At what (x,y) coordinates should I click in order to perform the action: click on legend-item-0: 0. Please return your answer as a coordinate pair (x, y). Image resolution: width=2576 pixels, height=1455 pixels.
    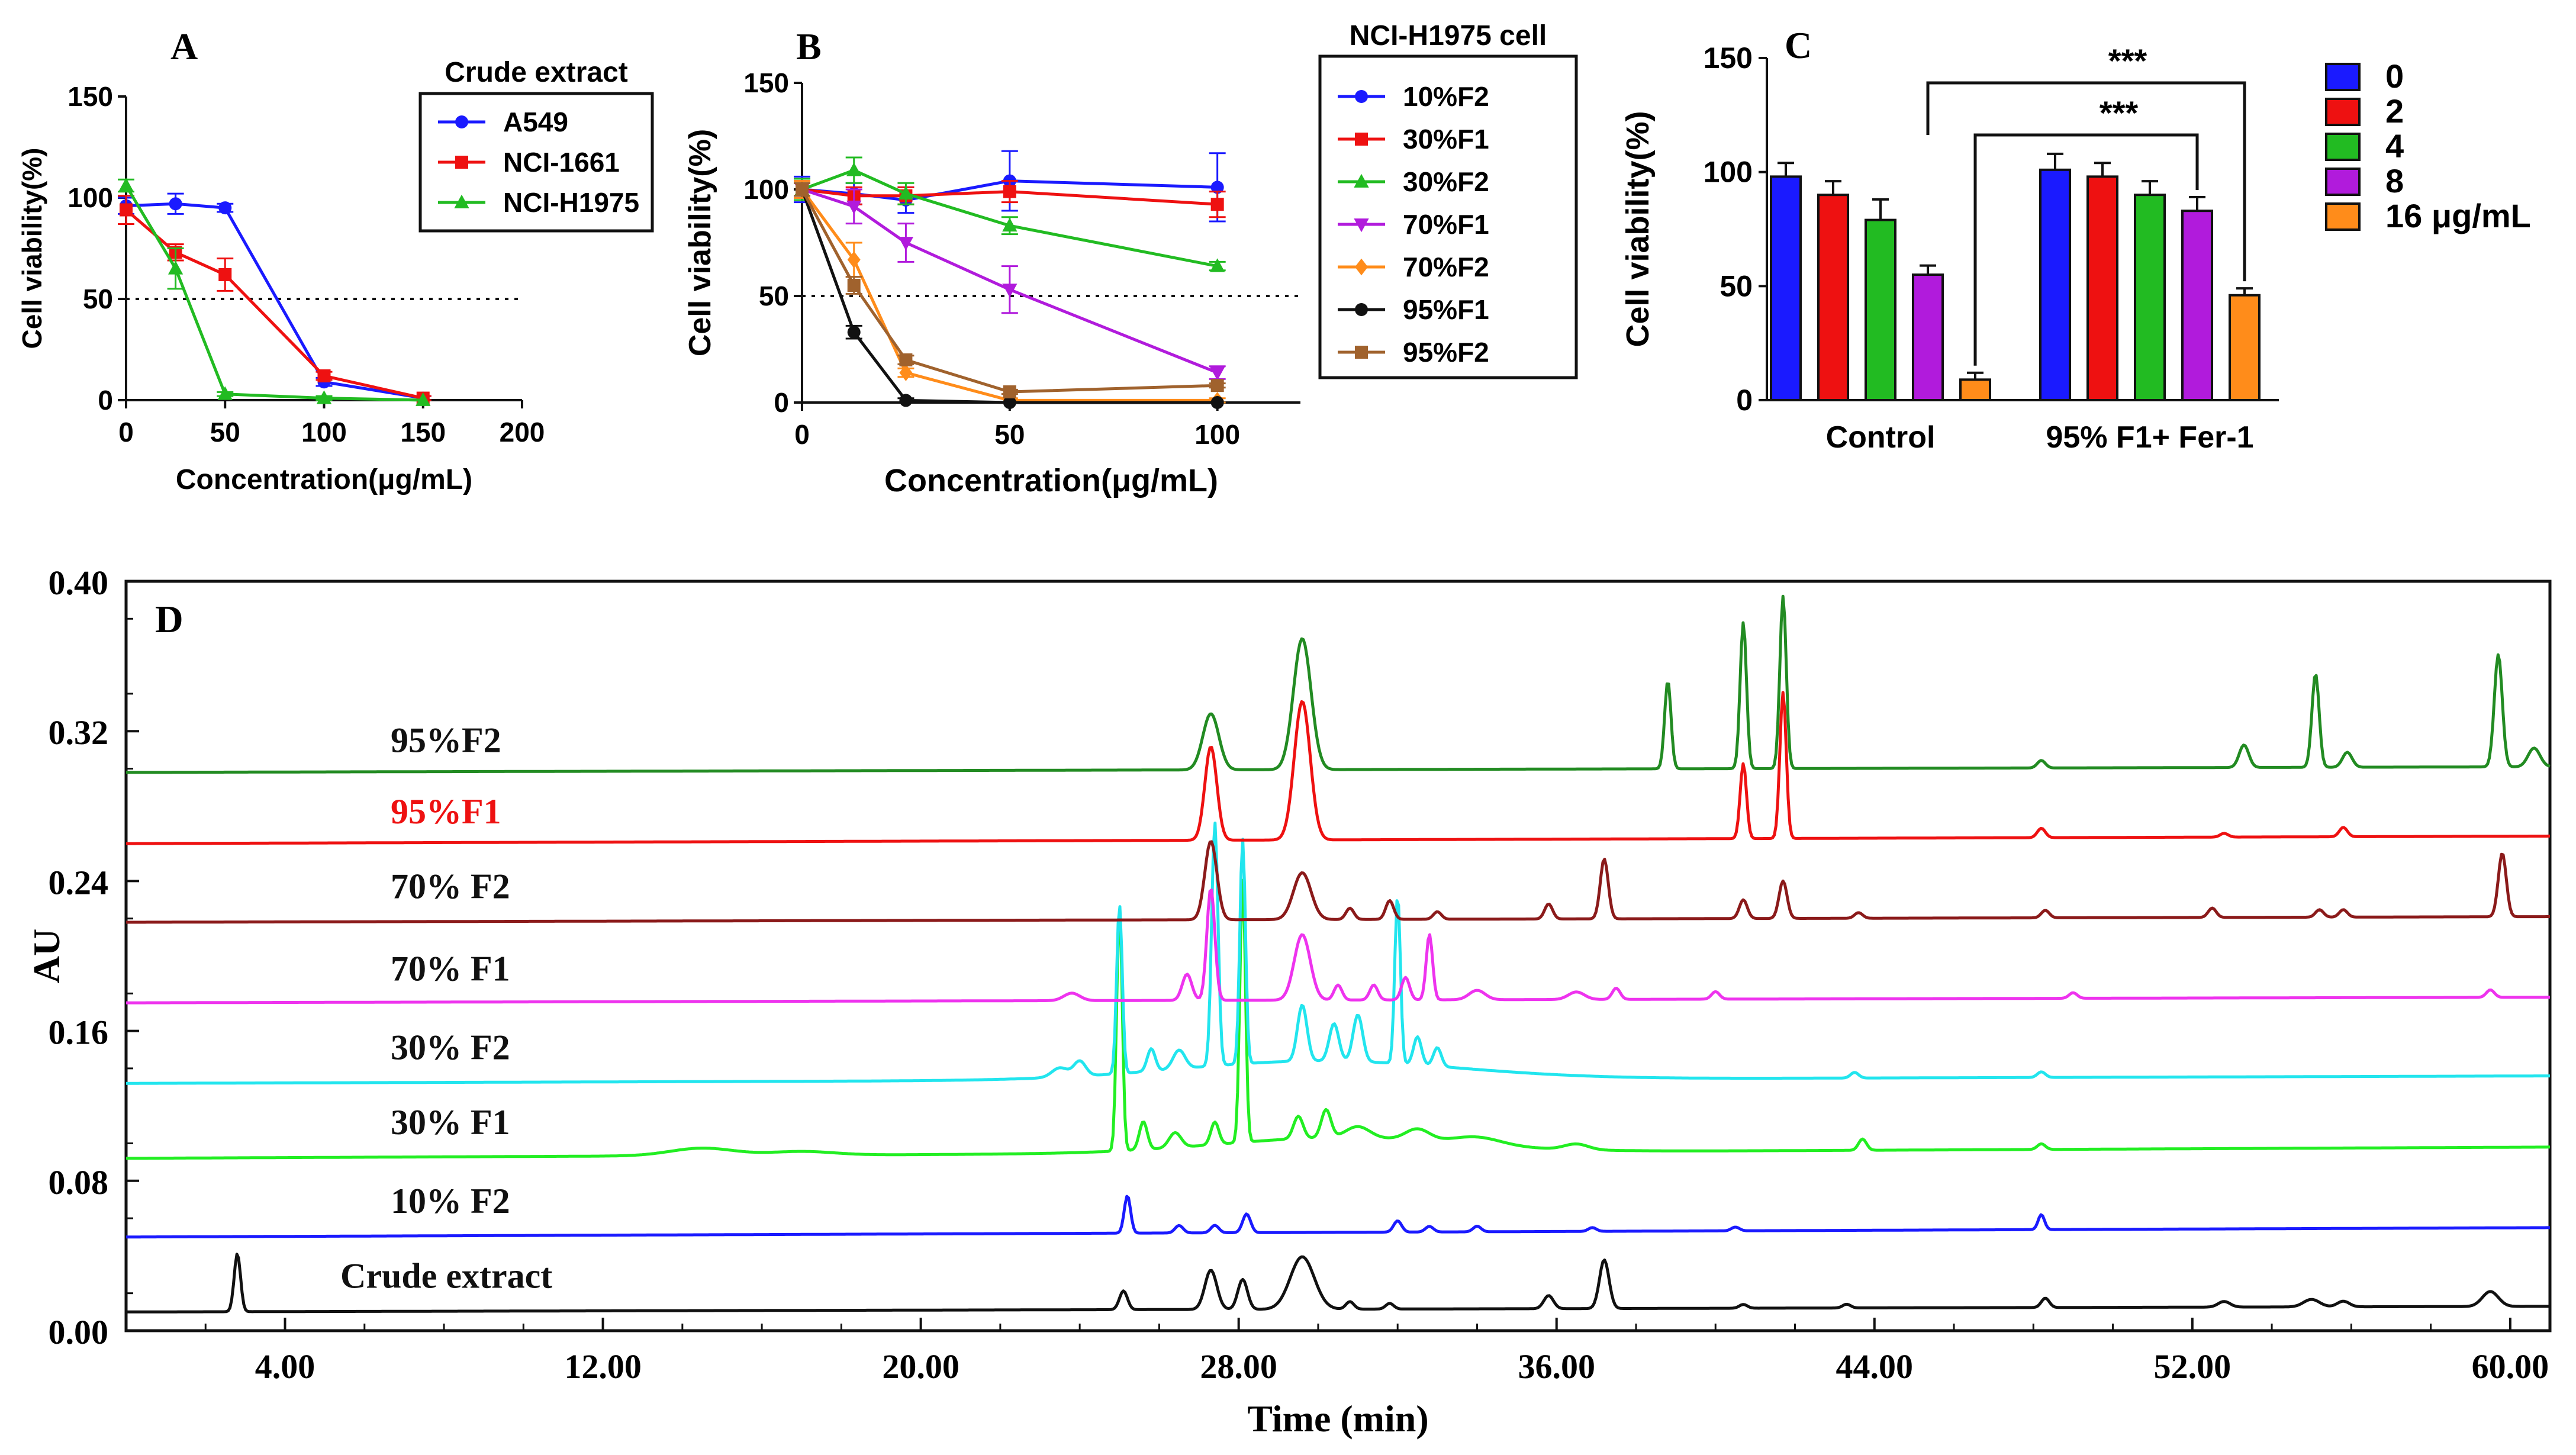
    Looking at the image, I should click on (2364, 76).